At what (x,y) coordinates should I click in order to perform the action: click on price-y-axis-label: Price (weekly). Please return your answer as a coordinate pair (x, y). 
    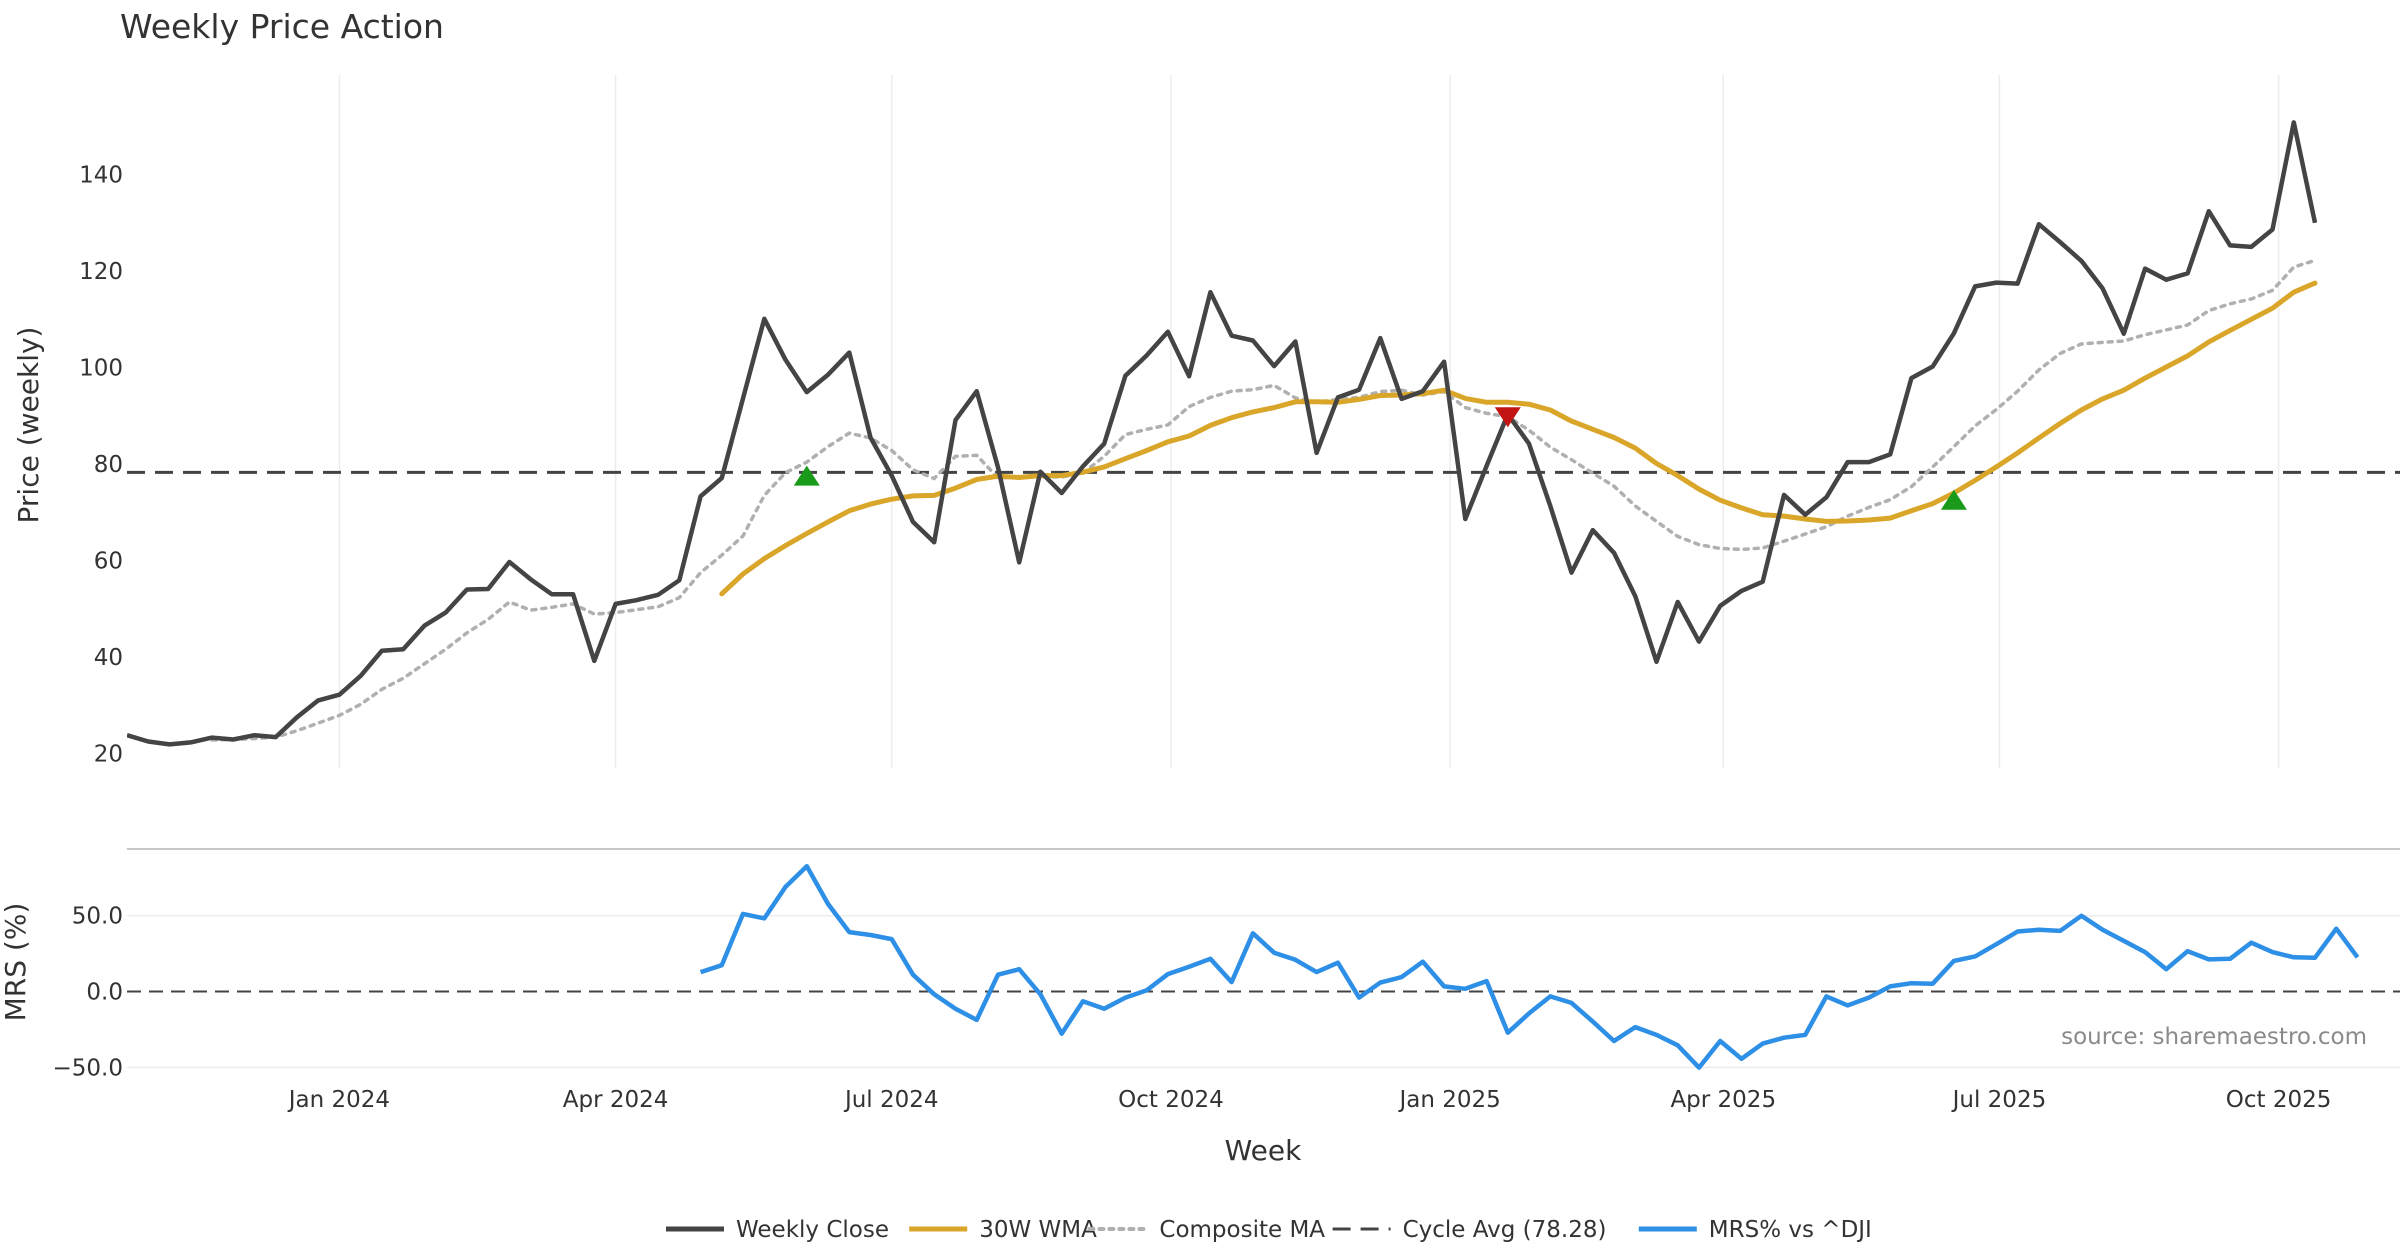
    Looking at the image, I should click on (28, 425).